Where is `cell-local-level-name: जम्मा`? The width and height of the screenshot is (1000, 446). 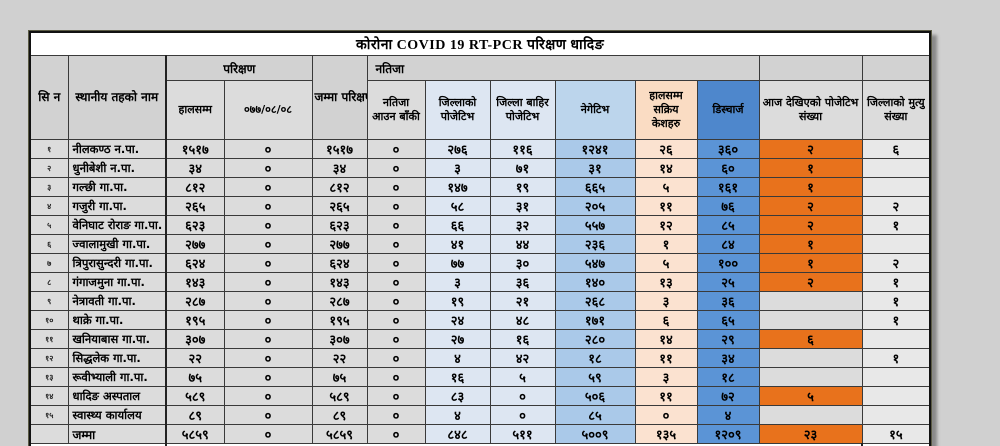 cell-local-level-name: जम्मा is located at coordinates (117, 434).